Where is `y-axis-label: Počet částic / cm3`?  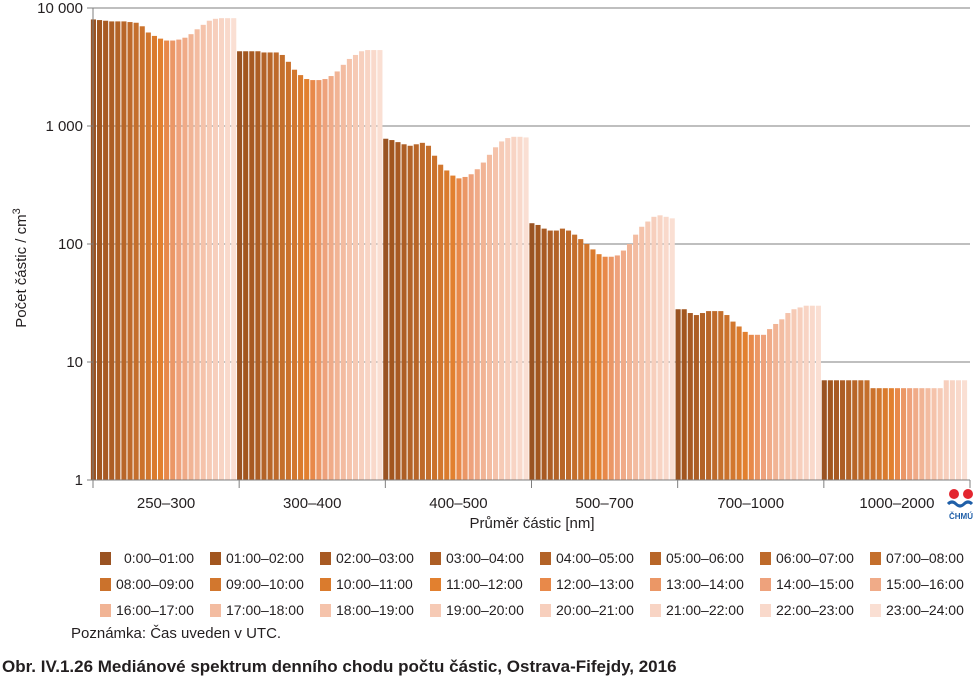
y-axis-label: Počet částic / cm3 is located at coordinates (20, 268).